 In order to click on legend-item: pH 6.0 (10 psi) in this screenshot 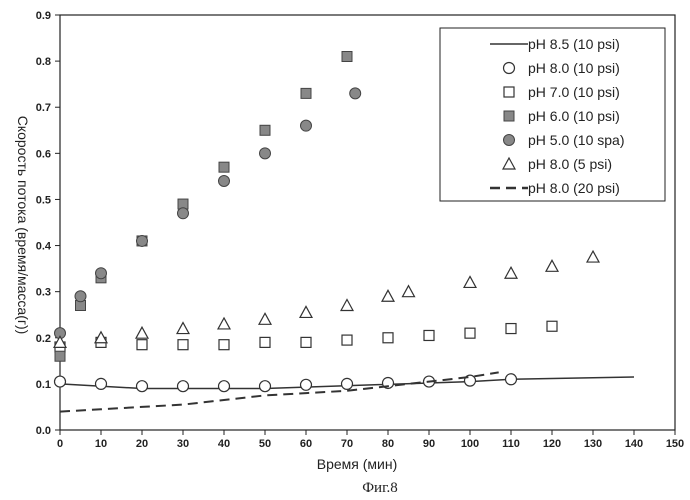, I will do `click(561, 116)`.